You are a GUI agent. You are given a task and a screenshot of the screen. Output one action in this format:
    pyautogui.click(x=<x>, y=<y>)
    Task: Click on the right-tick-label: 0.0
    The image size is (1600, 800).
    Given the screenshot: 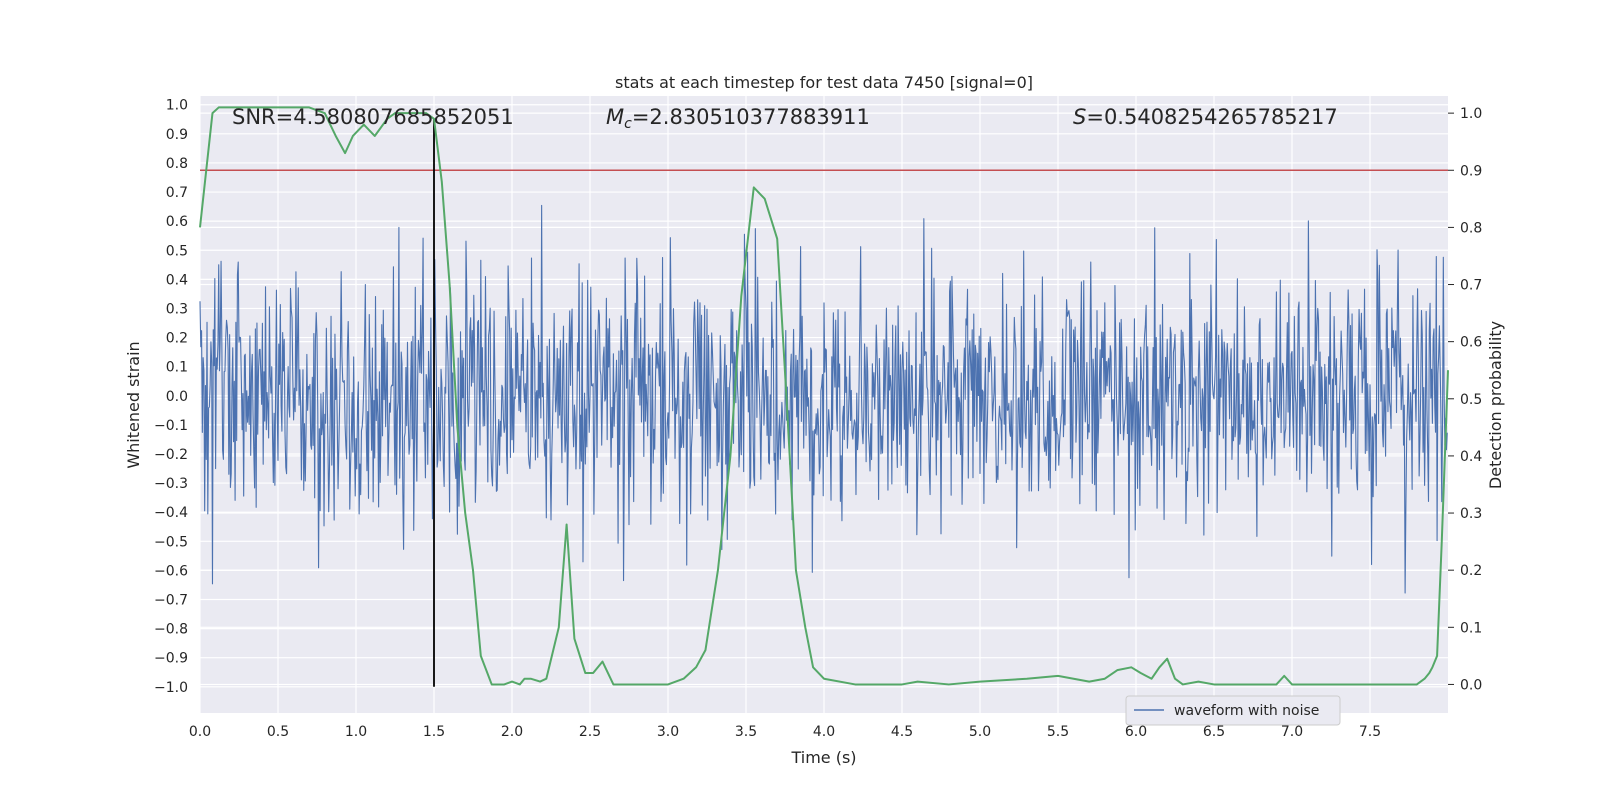 What is the action you would take?
    pyautogui.click(x=1471, y=685)
    